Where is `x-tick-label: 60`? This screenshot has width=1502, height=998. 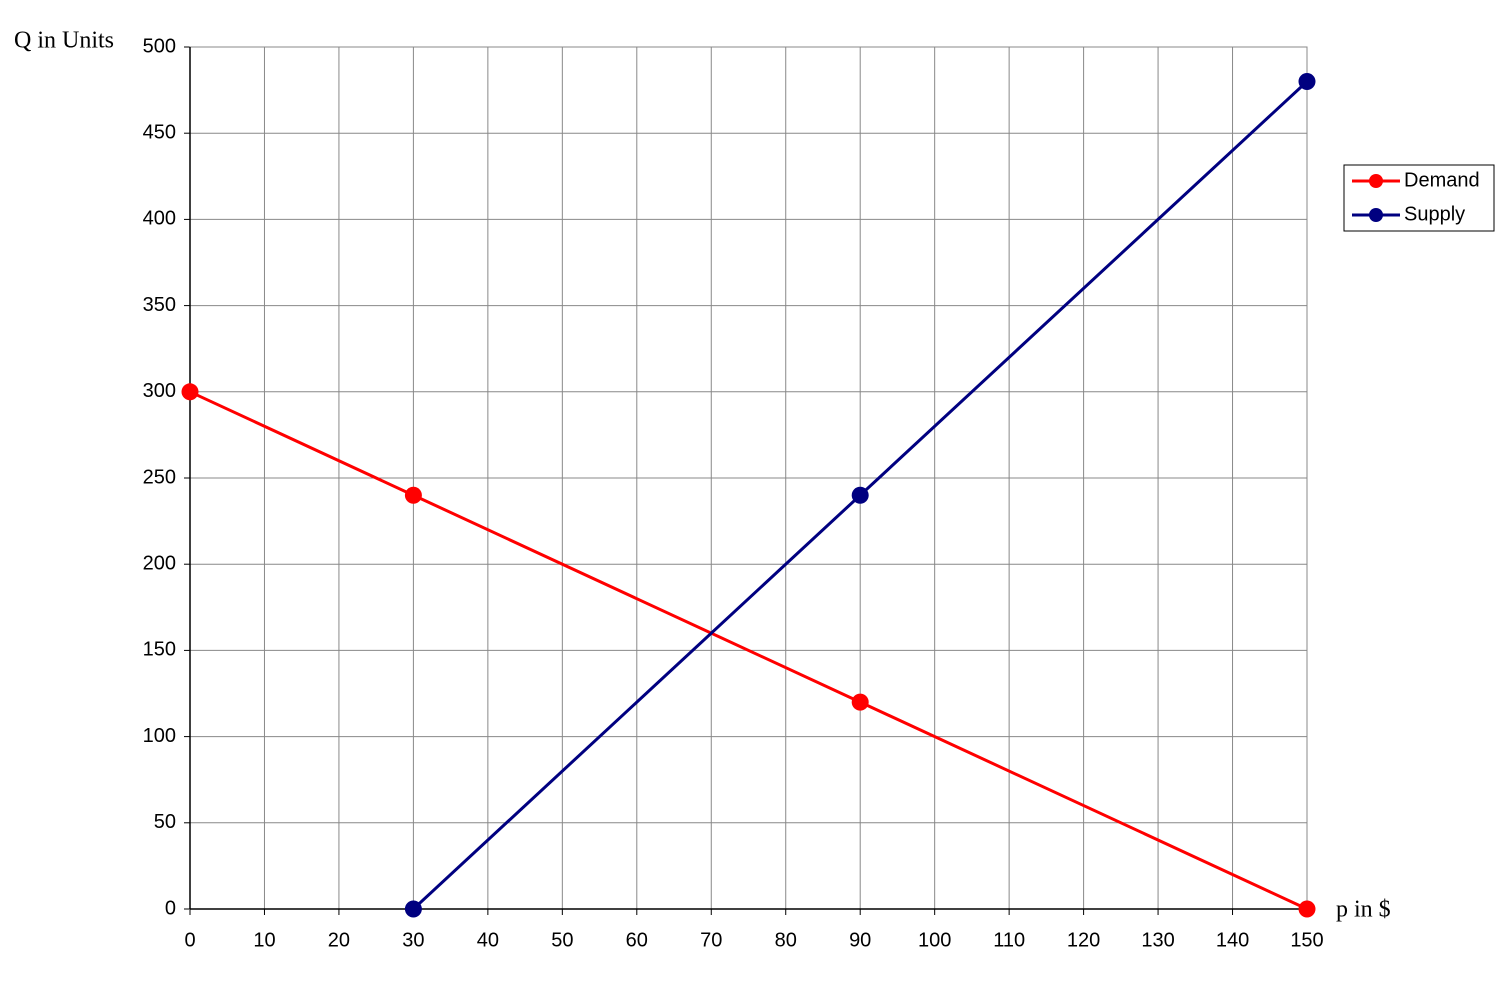
x-tick-label: 60 is located at coordinates (637, 940).